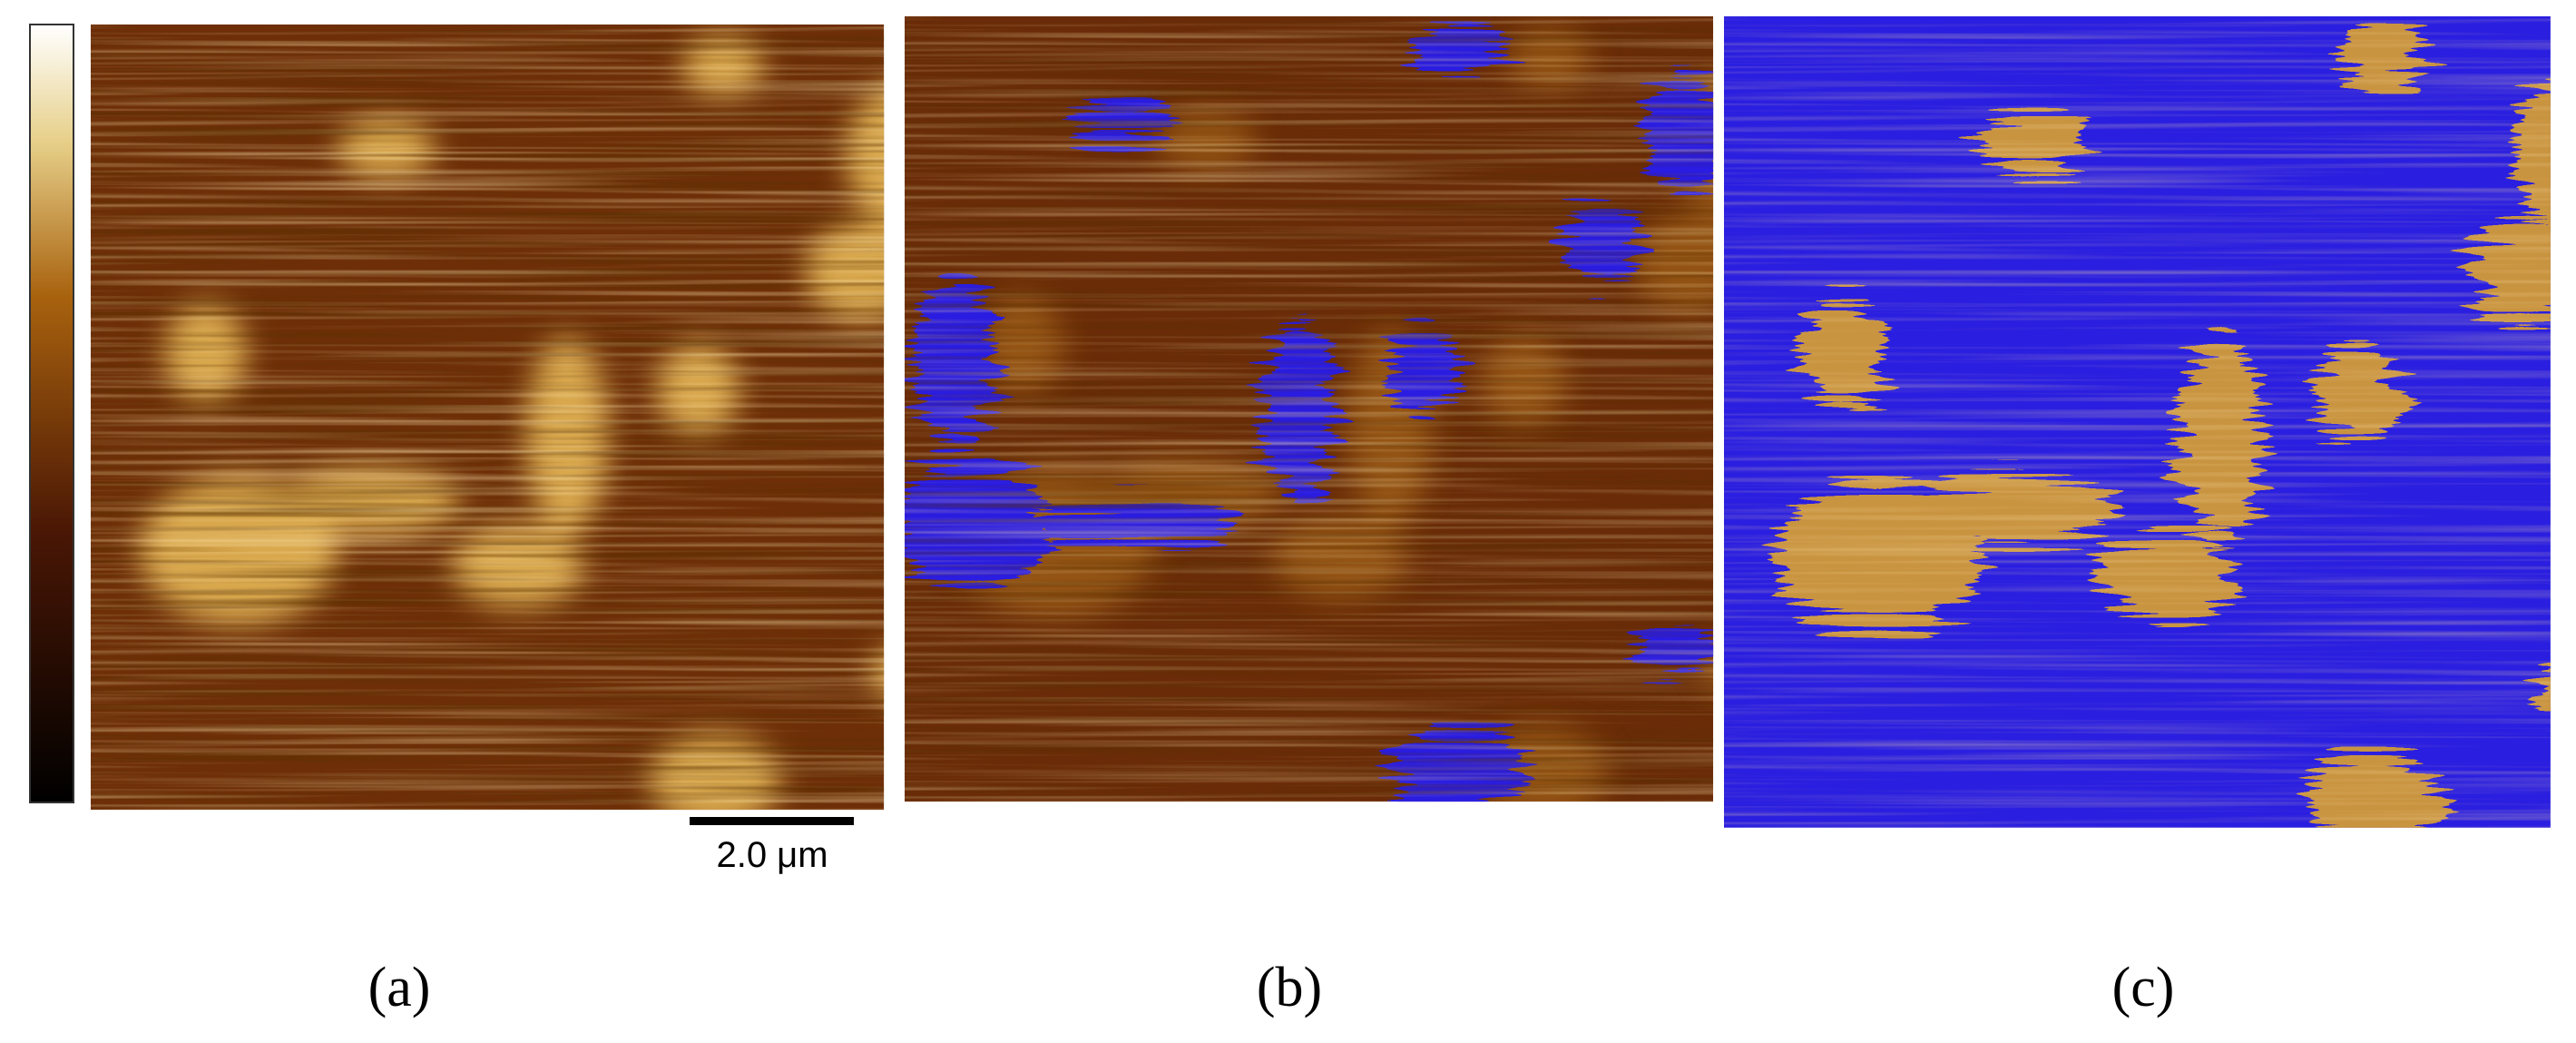  I want to click on panel-label: (b), so click(1289, 987).